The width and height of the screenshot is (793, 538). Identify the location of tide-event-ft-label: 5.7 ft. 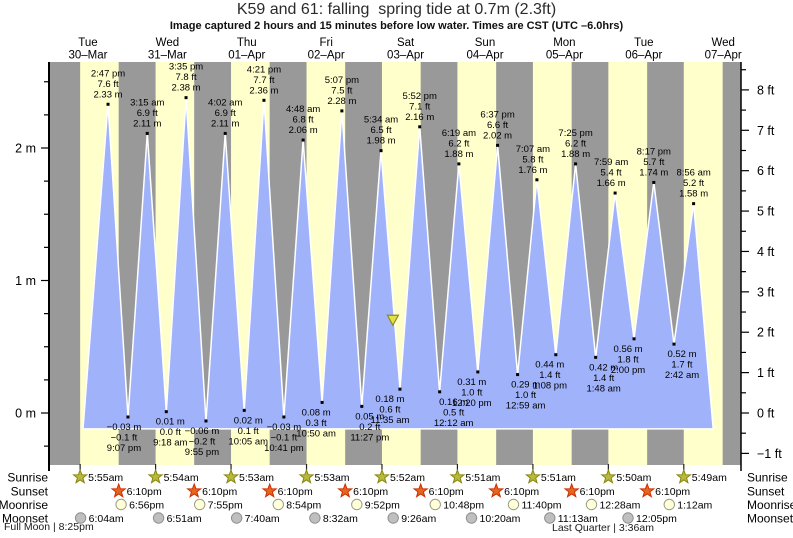
(653, 162).